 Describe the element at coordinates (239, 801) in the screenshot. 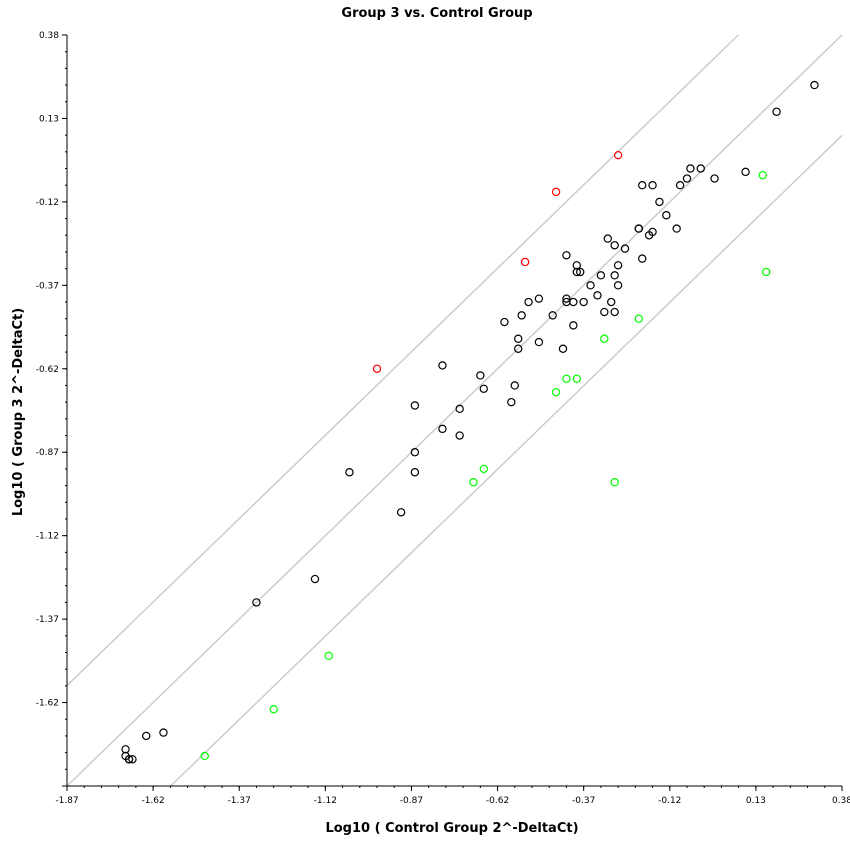

I see `x-tick-label: -1.37` at that location.